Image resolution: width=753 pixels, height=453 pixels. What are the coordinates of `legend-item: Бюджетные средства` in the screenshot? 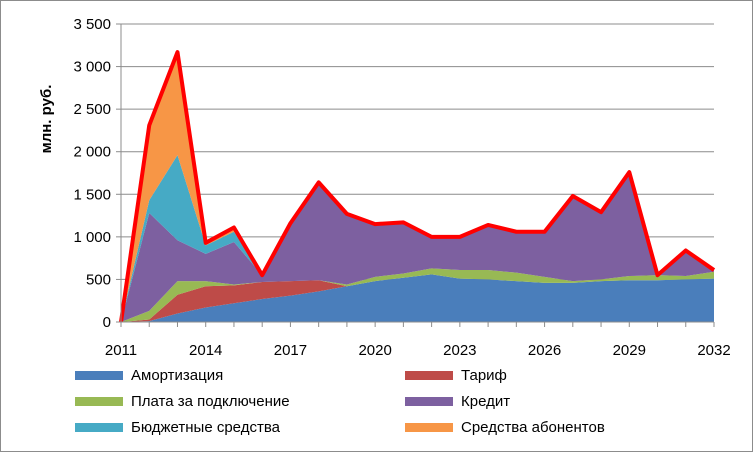 It's located at (240, 427).